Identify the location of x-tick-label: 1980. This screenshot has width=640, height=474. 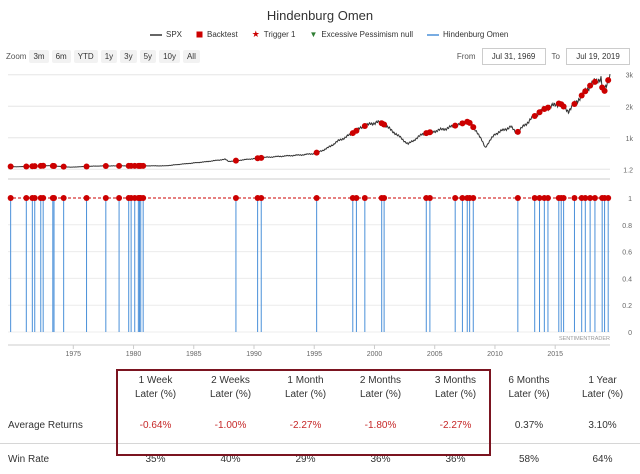
(134, 354).